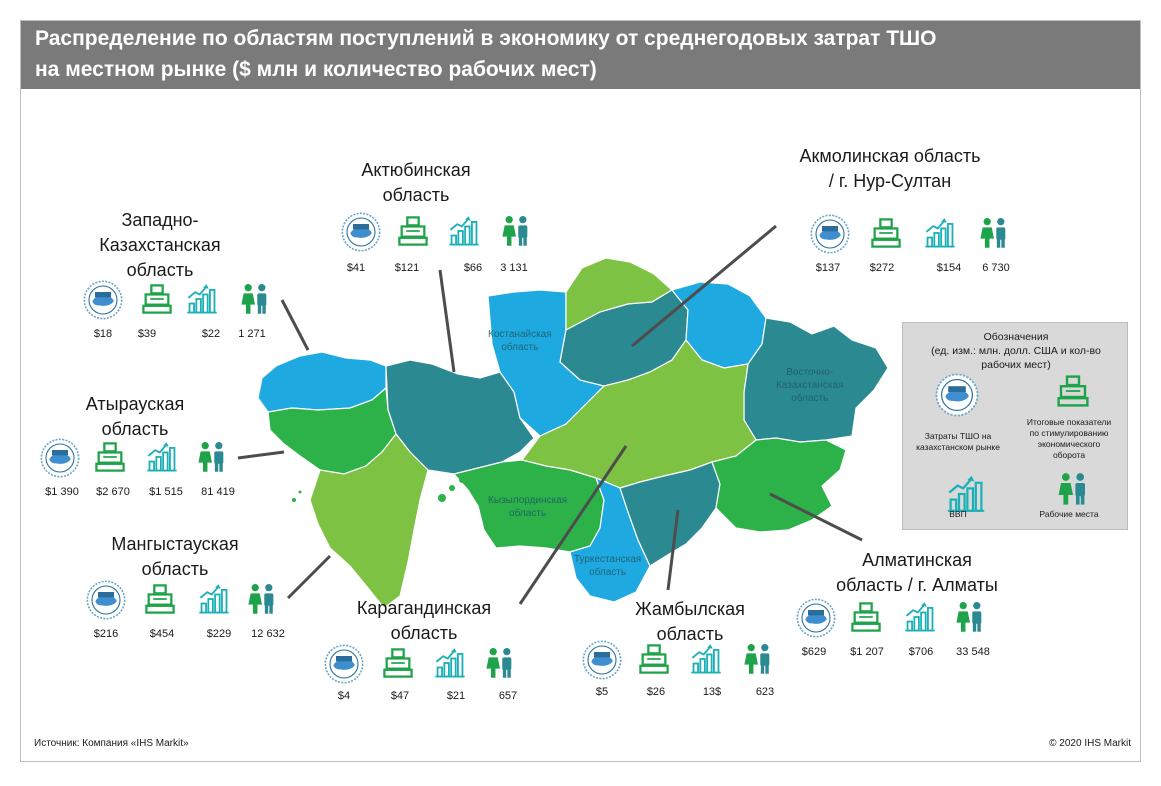 Image resolution: width=1161 pixels, height=786 pixels. Describe the element at coordinates (867, 652) in the screenshot. I see `value-economic-stimulus: $1 207` at that location.